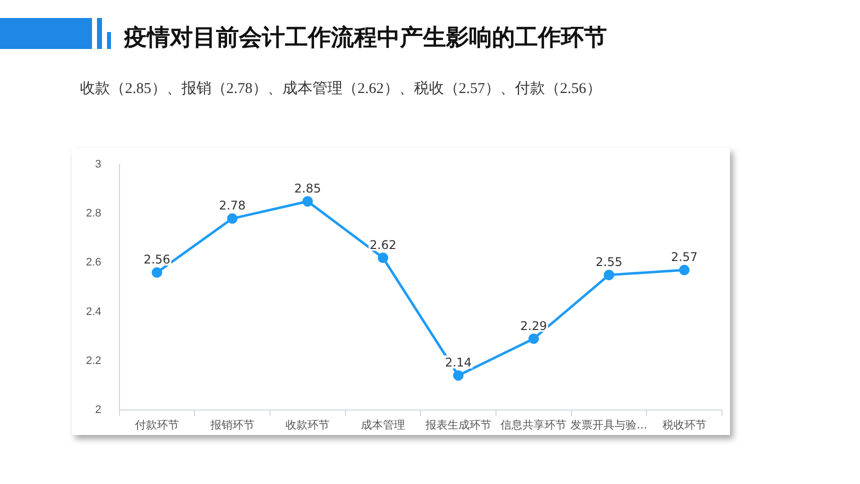 The height and width of the screenshot is (484, 860). Describe the element at coordinates (98, 410) in the screenshot. I see `y-tick-label: 2` at that location.